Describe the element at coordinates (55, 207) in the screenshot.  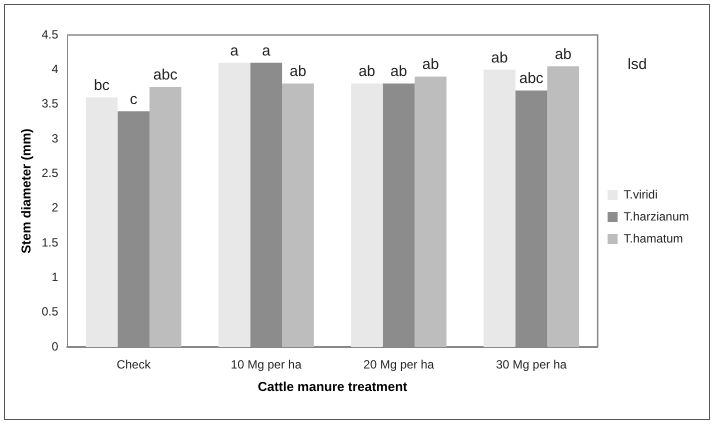
I see `y-tick-label: 2` at that location.